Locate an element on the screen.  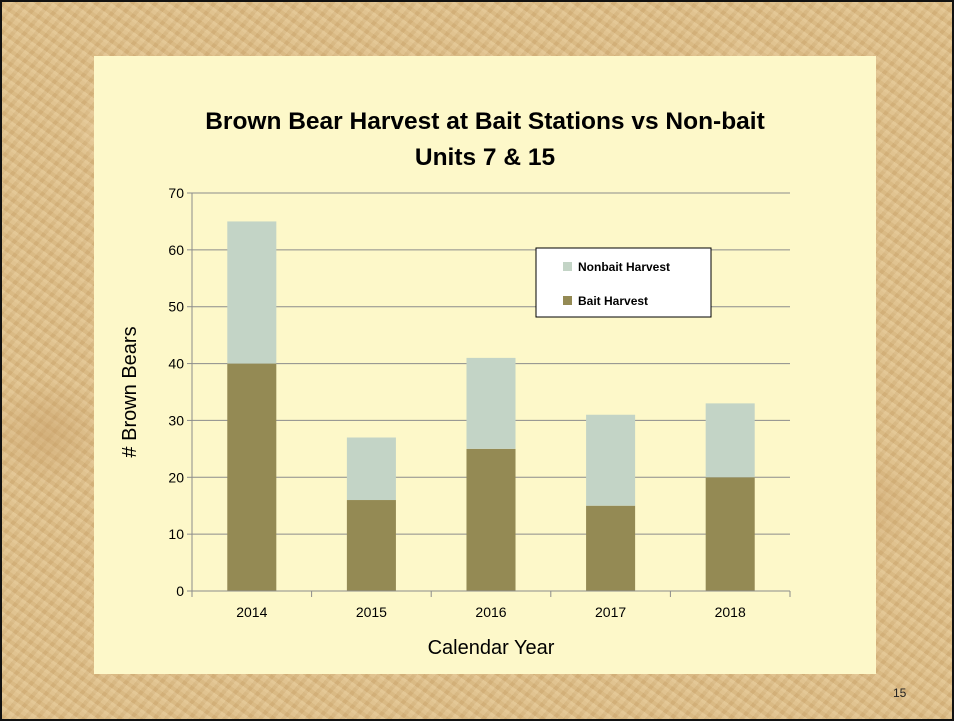
x-axis-title: Calendar Year is located at coordinates (491, 648).